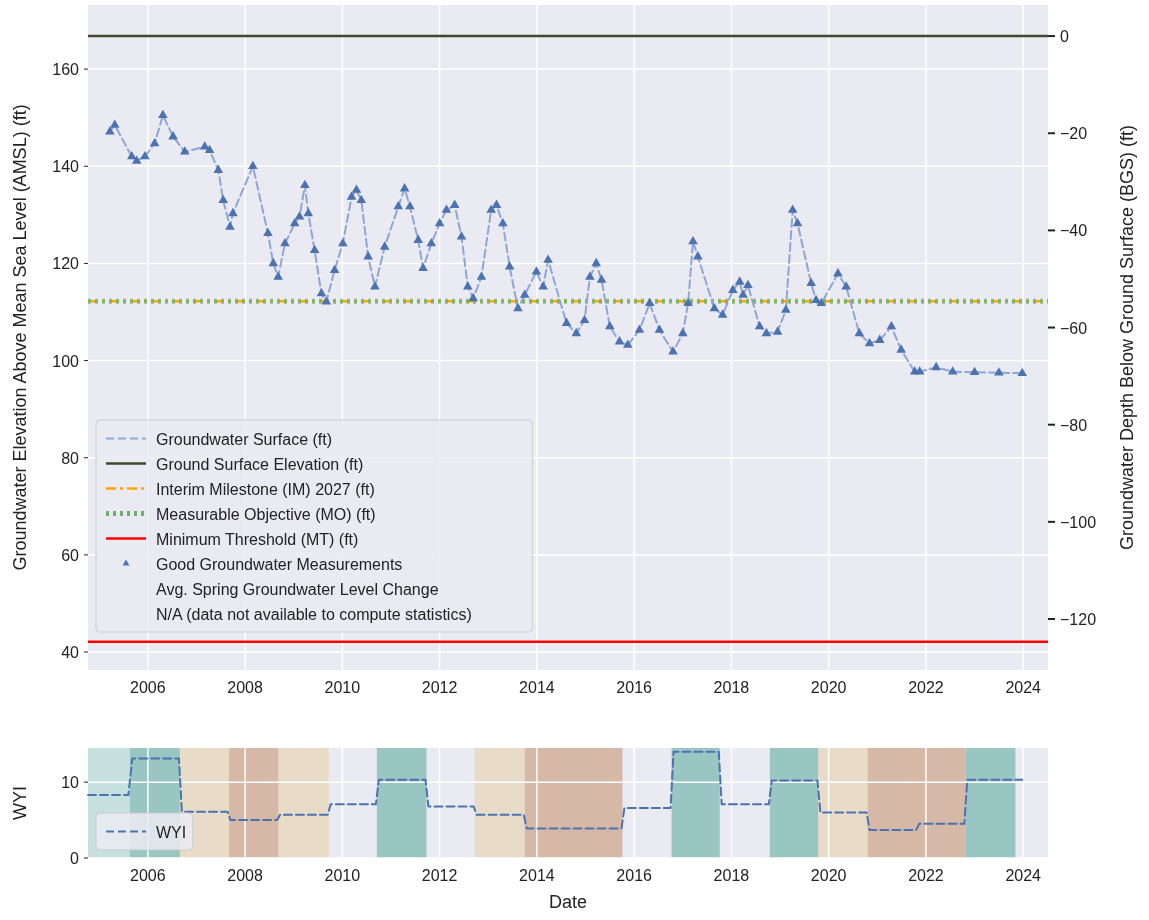 This screenshot has height=920, width=1149. What do you see at coordinates (257, 539) in the screenshot?
I see `legend-label: Minimum Threshold (MT) (ft)` at bounding box center [257, 539].